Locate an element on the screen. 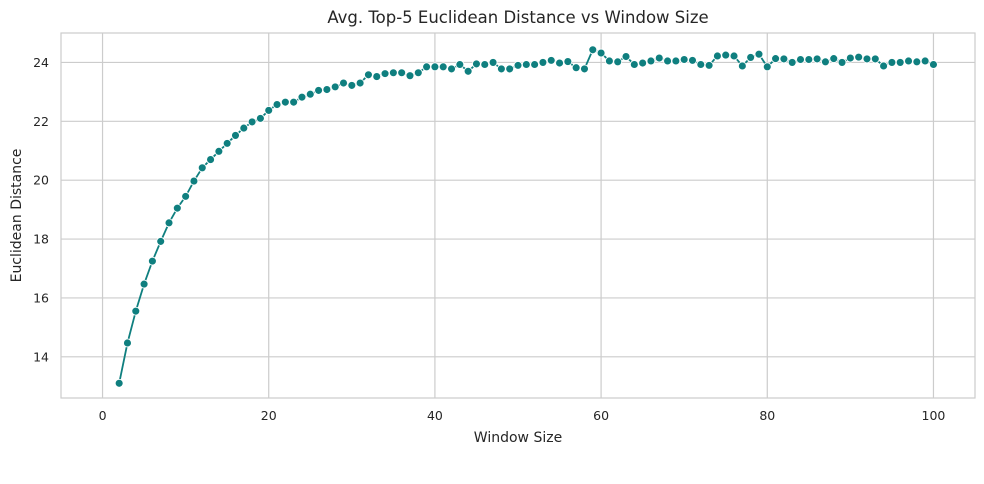 This screenshot has height=484, width=984. y-tick-label: 14 is located at coordinates (41, 356).